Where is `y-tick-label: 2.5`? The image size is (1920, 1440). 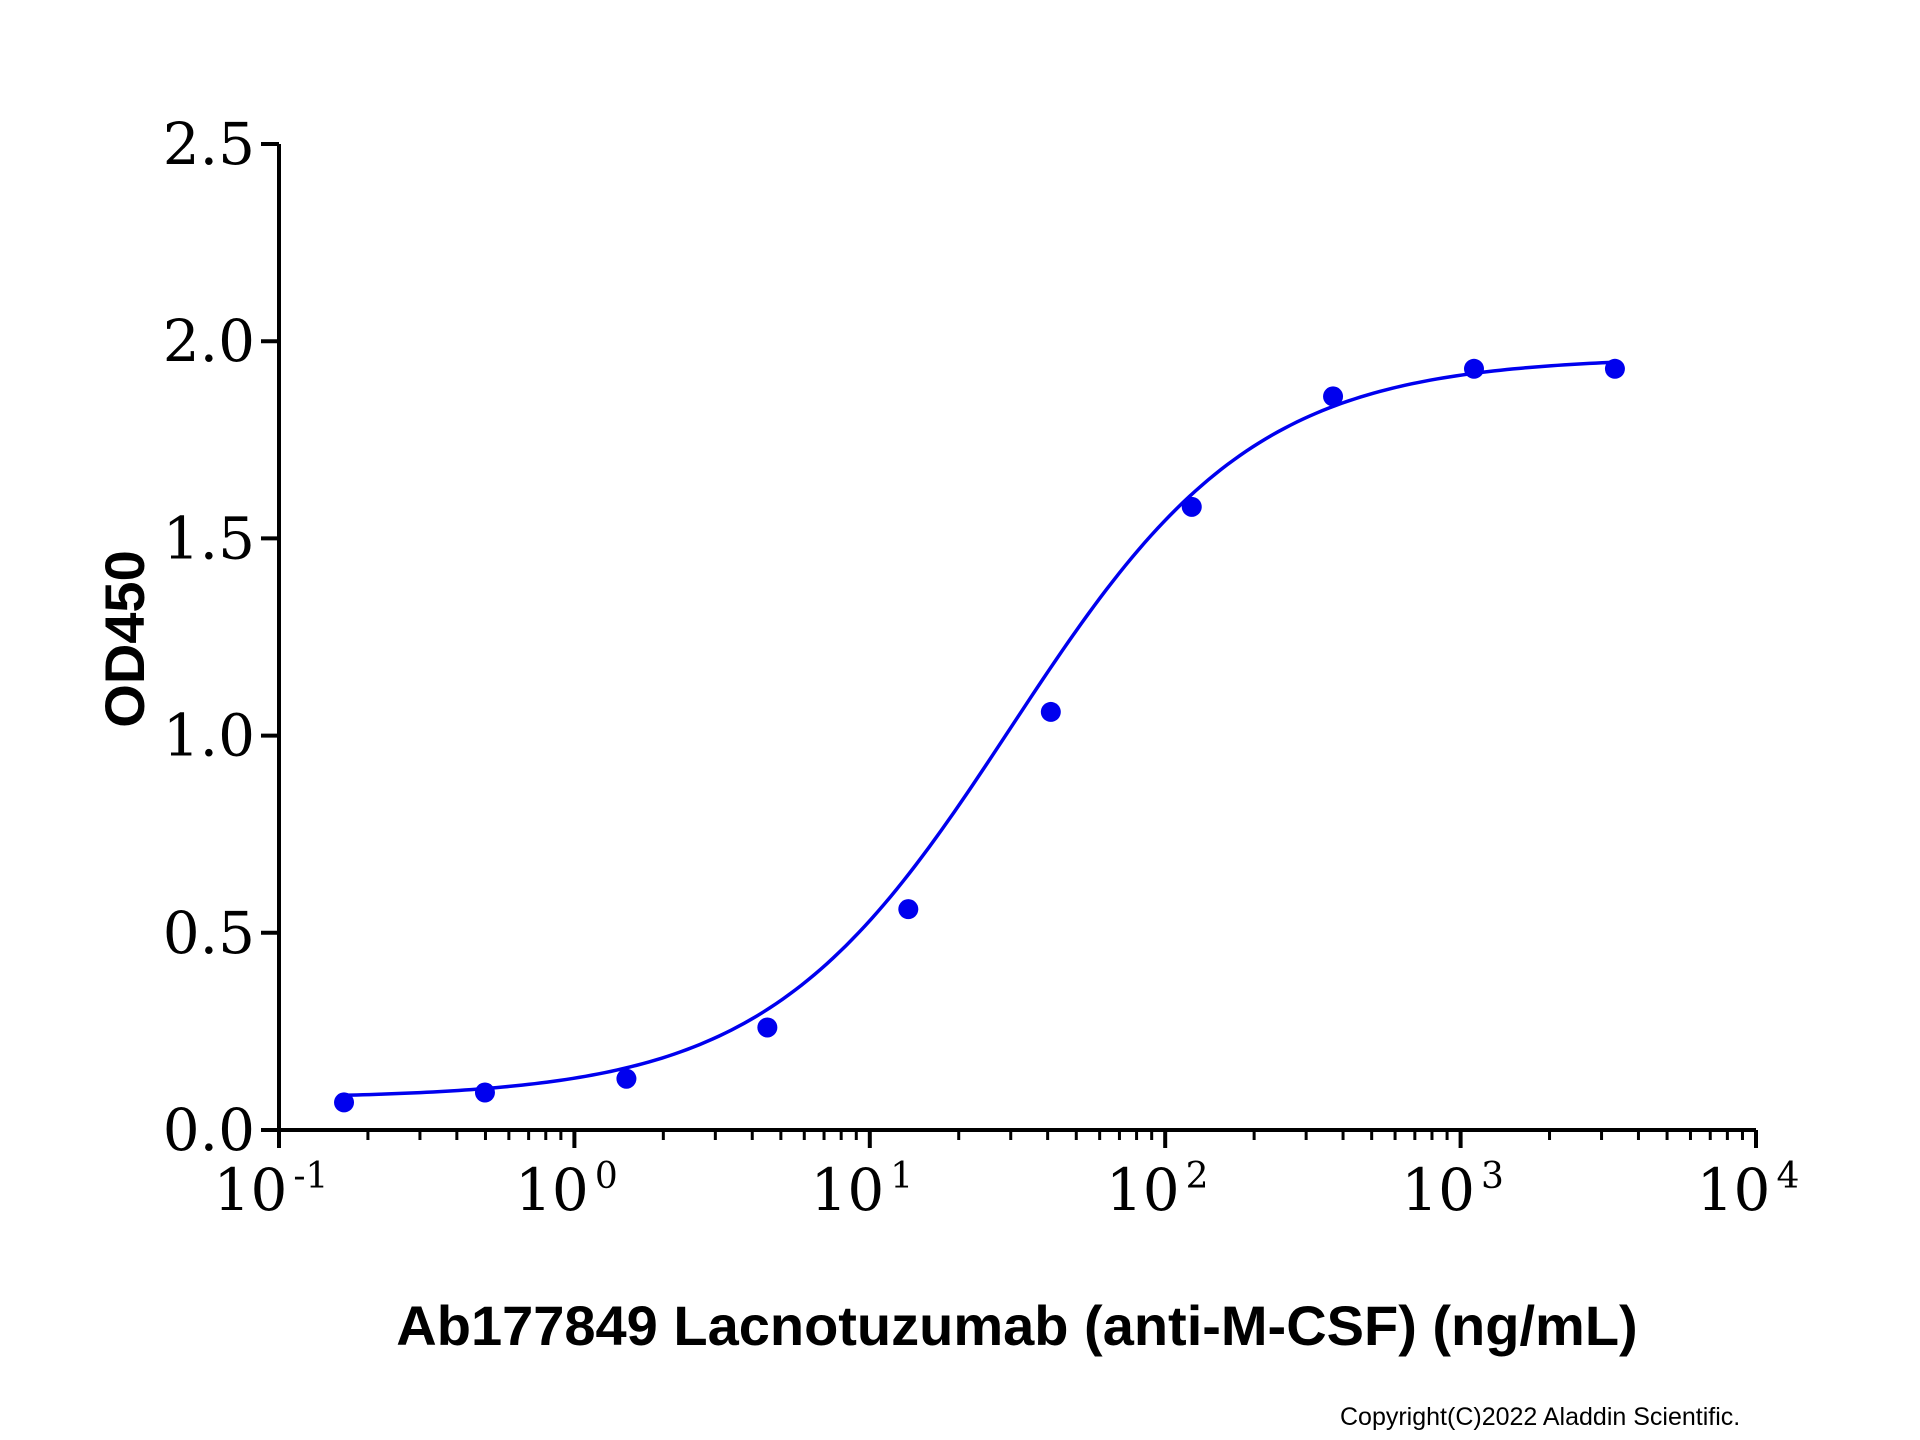
y-tick-label: 2.5 is located at coordinates (209, 144).